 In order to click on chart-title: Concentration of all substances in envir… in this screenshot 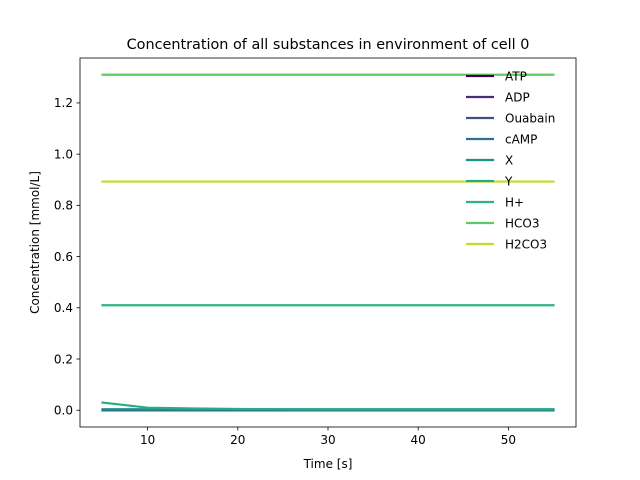, I will do `click(328, 45)`.